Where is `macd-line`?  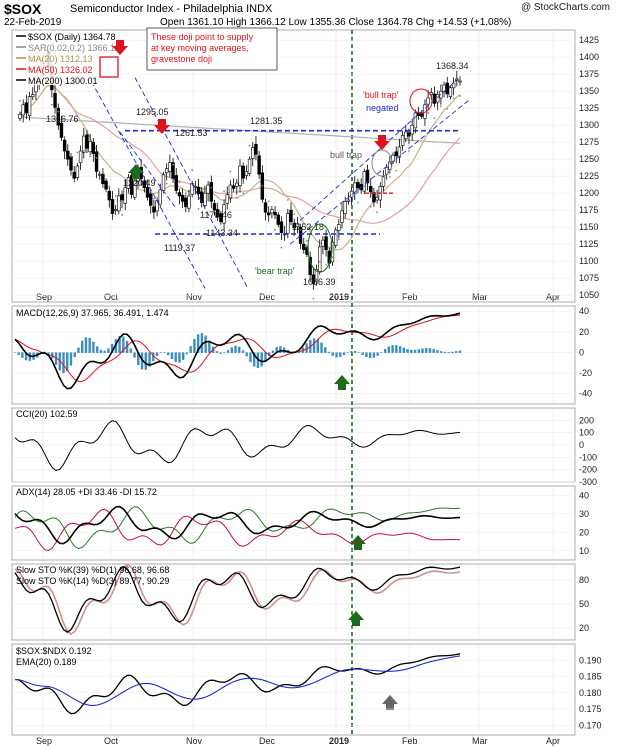
macd-line is located at coordinates (237, 351).